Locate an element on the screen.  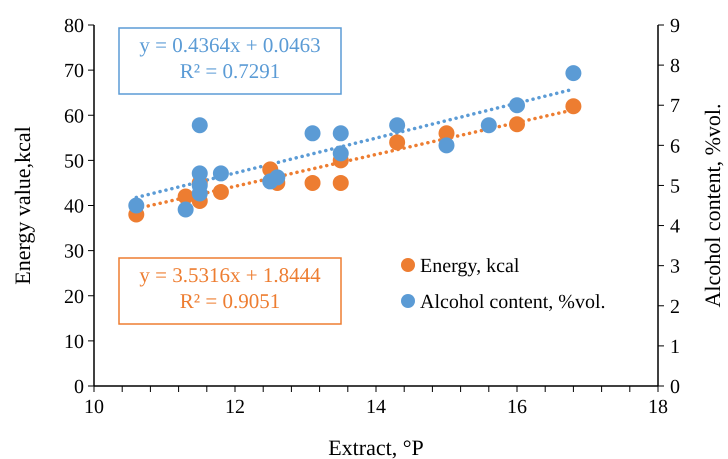
y2-tick-label: 0 is located at coordinates (675, 387).